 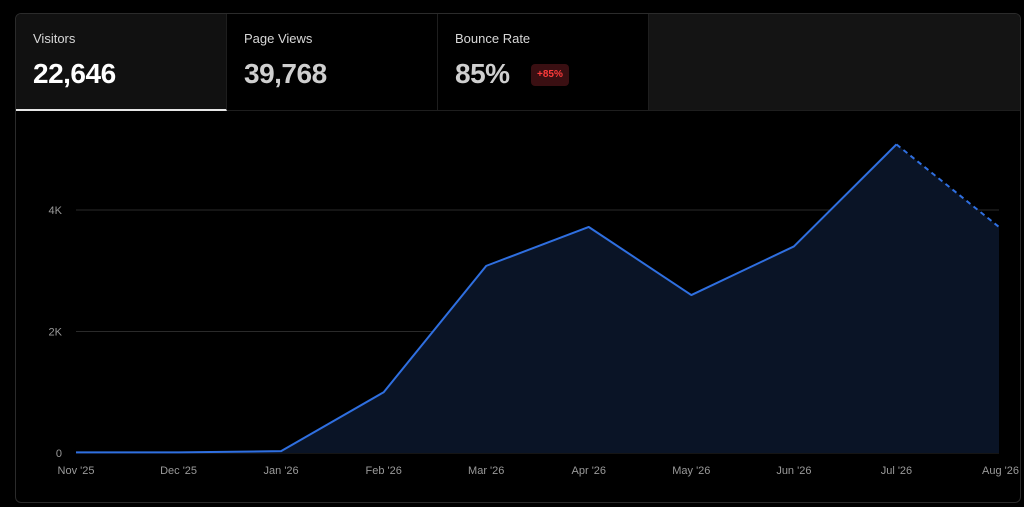 I want to click on tab-visitors: Visitors 22,646, so click(x=121, y=62).